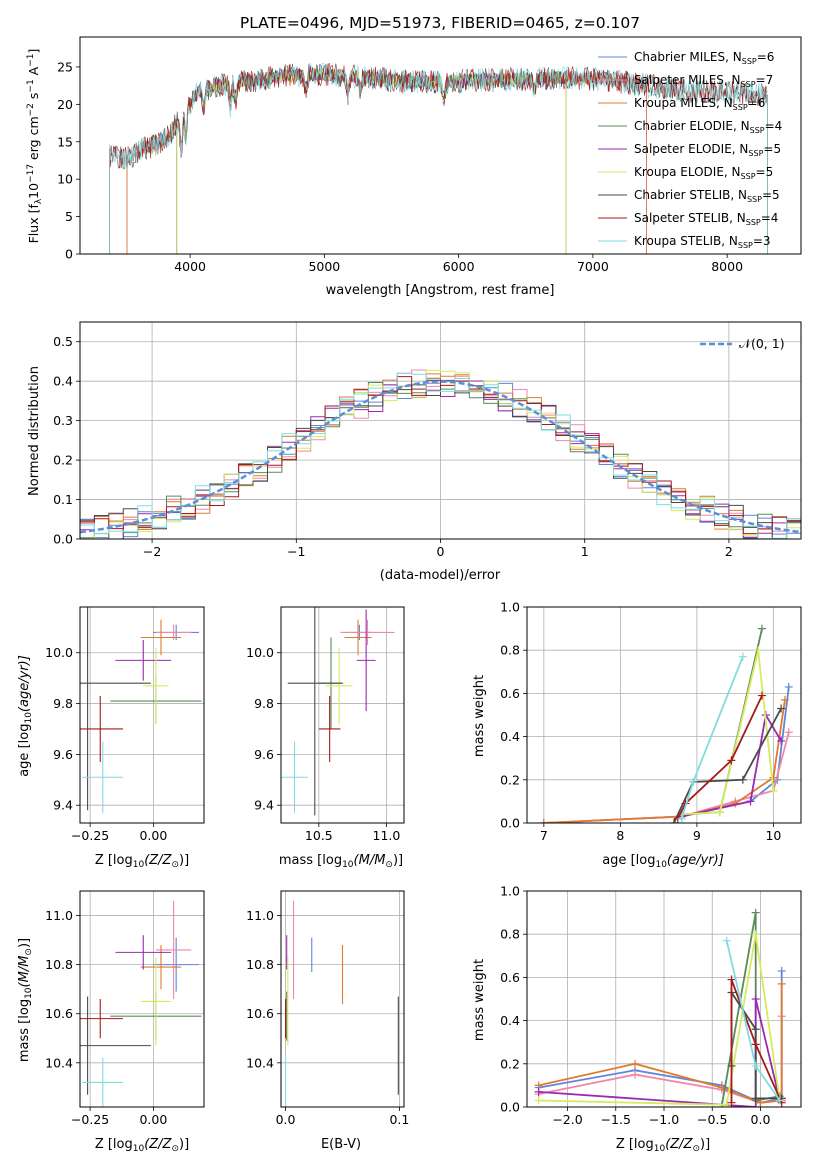  I want to click on x-tick-label: 6000, so click(459, 266).